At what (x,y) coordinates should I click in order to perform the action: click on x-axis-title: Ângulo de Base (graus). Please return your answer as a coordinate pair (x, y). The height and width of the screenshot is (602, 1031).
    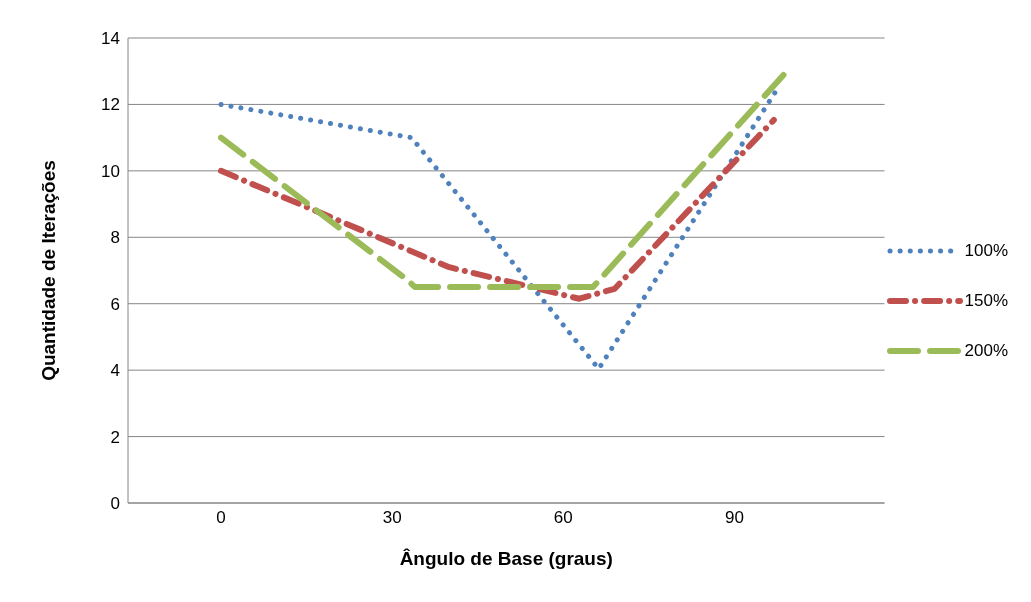
    Looking at the image, I should click on (506, 558).